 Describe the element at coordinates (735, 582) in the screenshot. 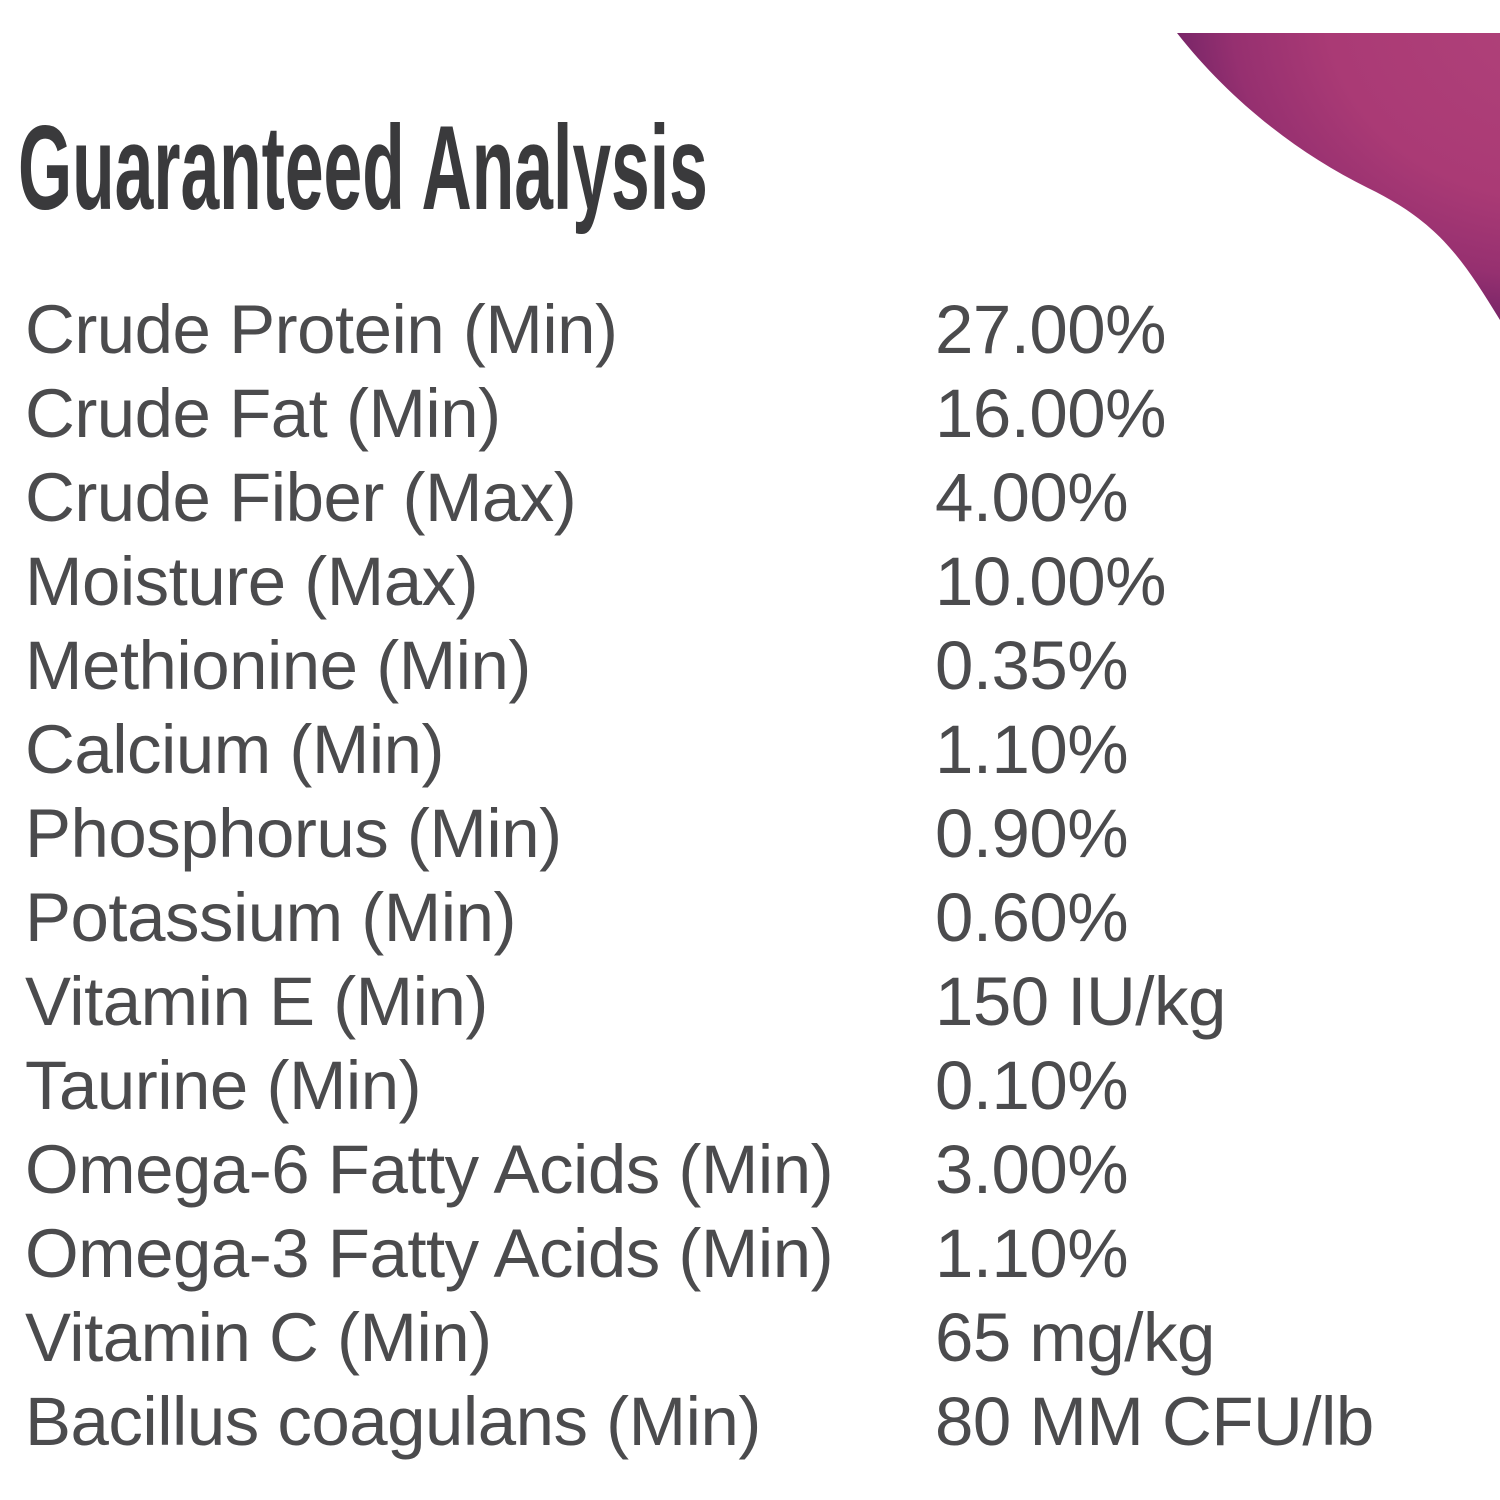

I see `table-row: Moisture (Max) 10.00%` at that location.